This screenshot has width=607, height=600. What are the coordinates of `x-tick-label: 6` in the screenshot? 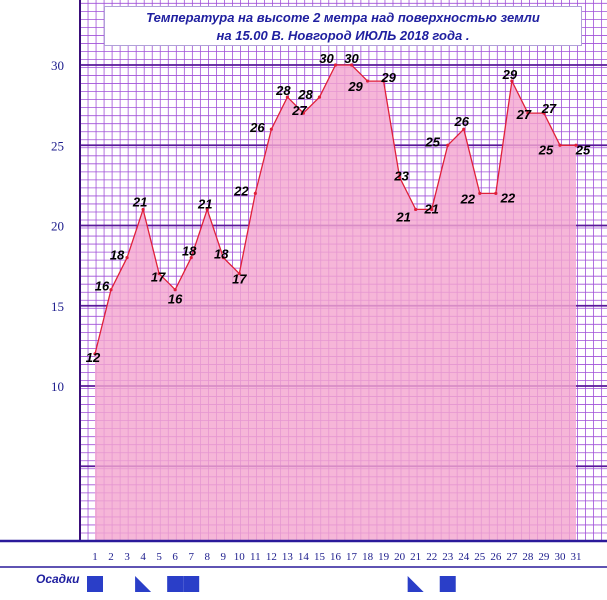 It's located at (175, 557).